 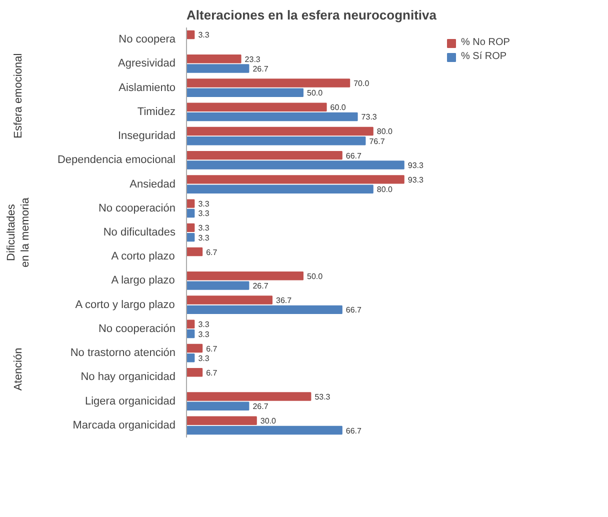 I want to click on y-tick-label: A corto y largo plazo, so click(x=125, y=304).